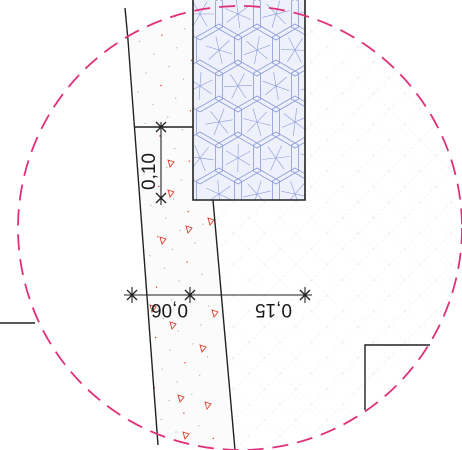 This screenshot has height=450, width=462. Describe the element at coordinates (143, 242) in the screenshot. I see `outer-wall-line` at that location.